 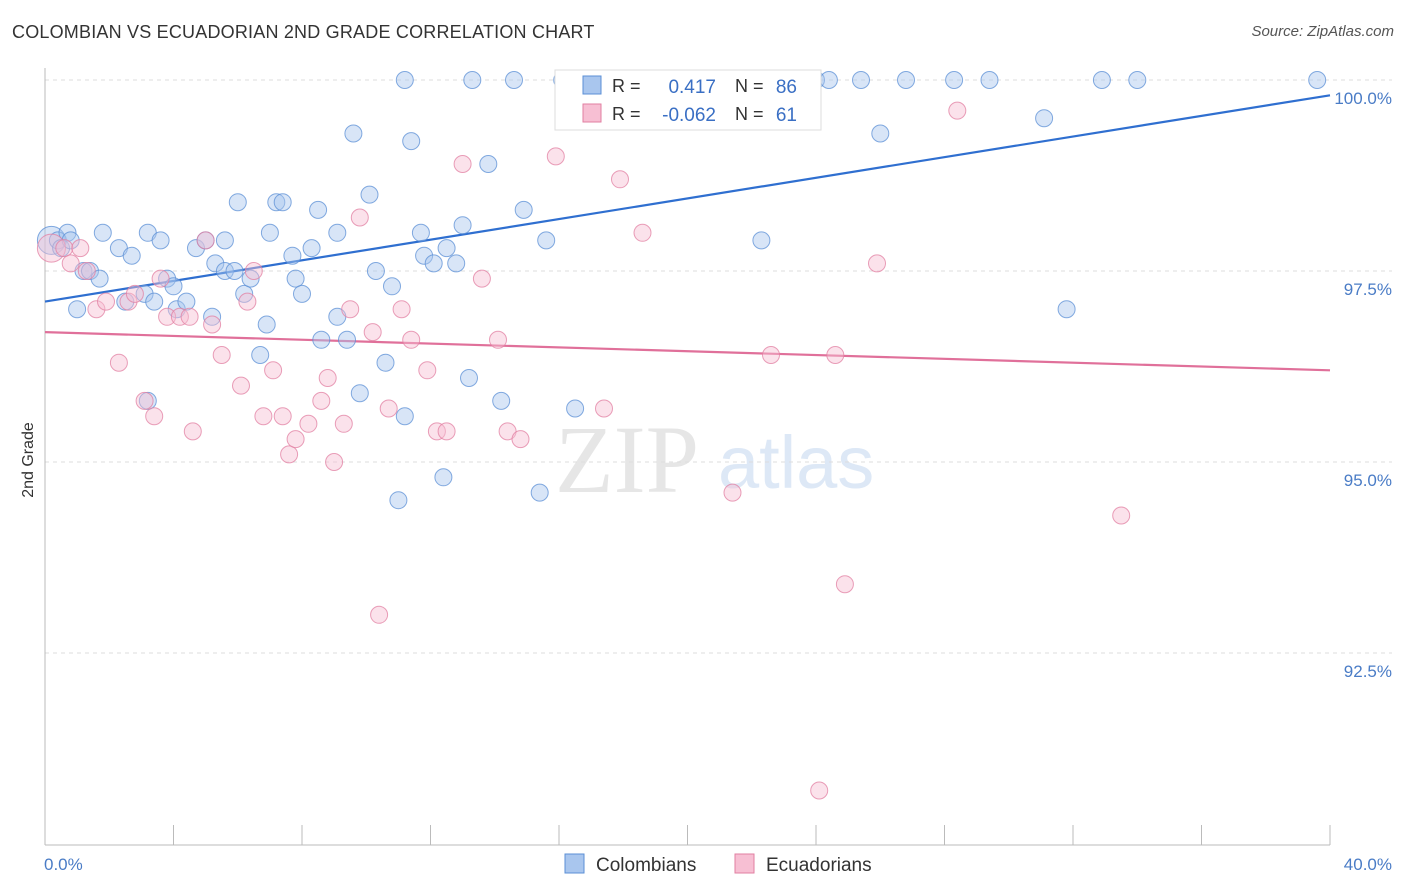 What do you see at coordinates (574, 863) in the screenshot?
I see `bottom-legend-swatch-colombians` at bounding box center [574, 863].